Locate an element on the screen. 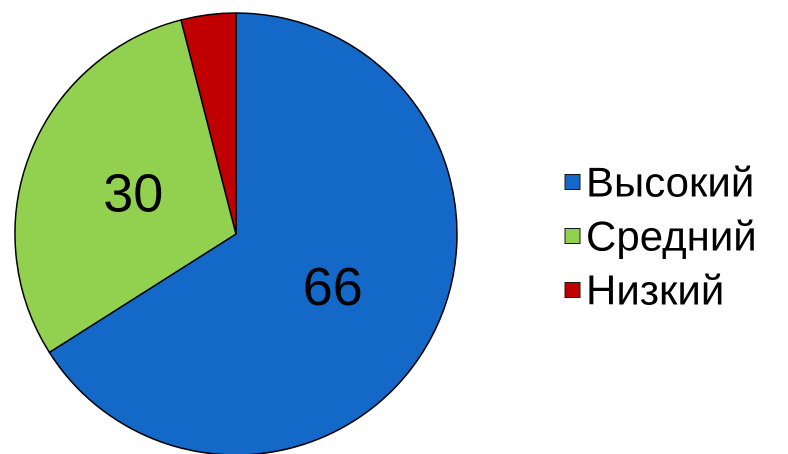  legend: Высокий Средний Низкий is located at coordinates (660, 236).